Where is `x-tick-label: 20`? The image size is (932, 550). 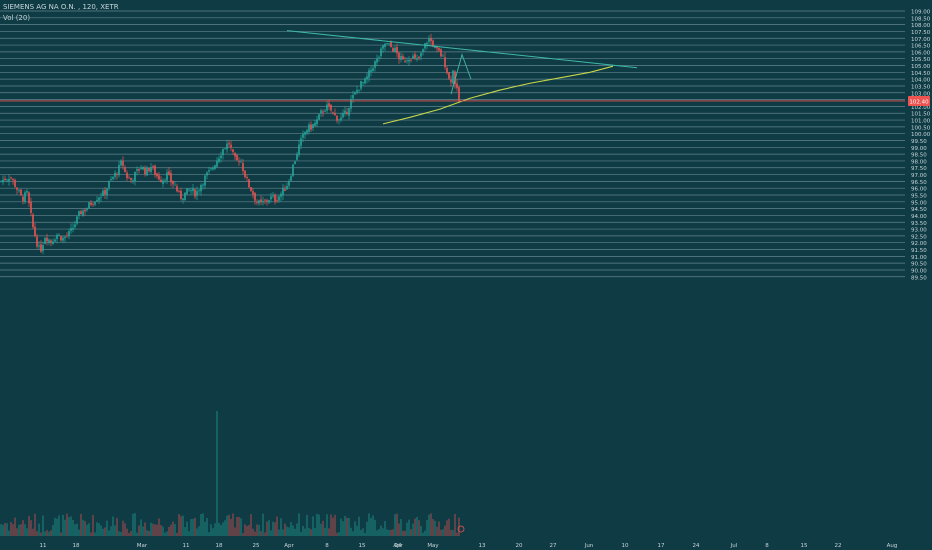
x-tick-label: 20 is located at coordinates (519, 546).